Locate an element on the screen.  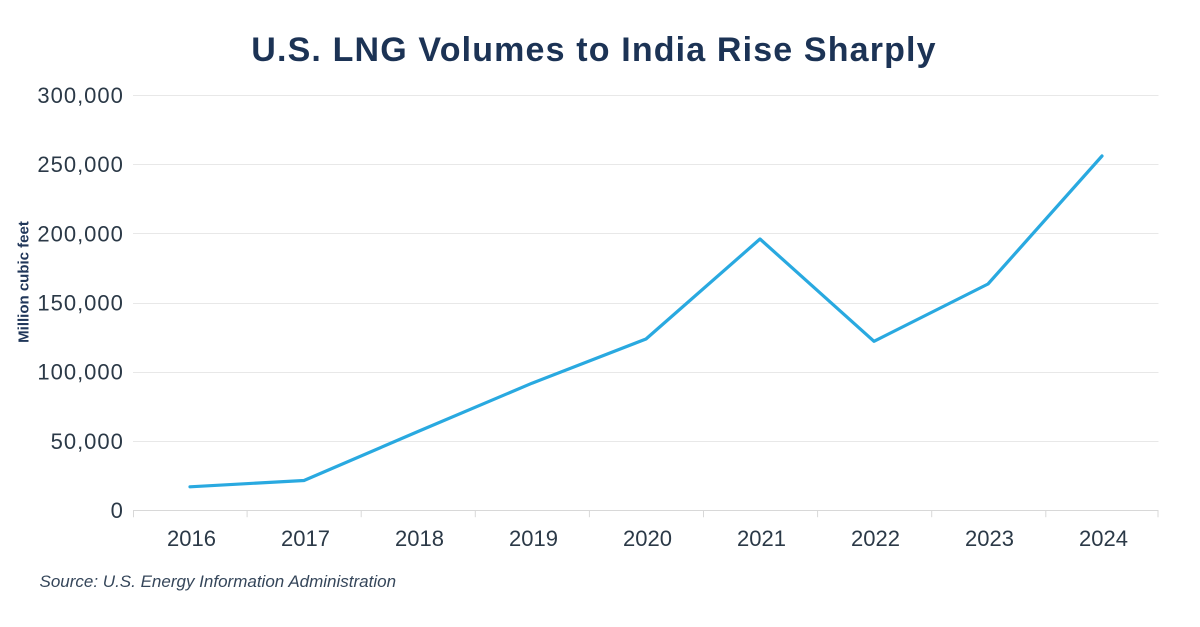
svg-text: 2024 is located at coordinates (1103, 538).